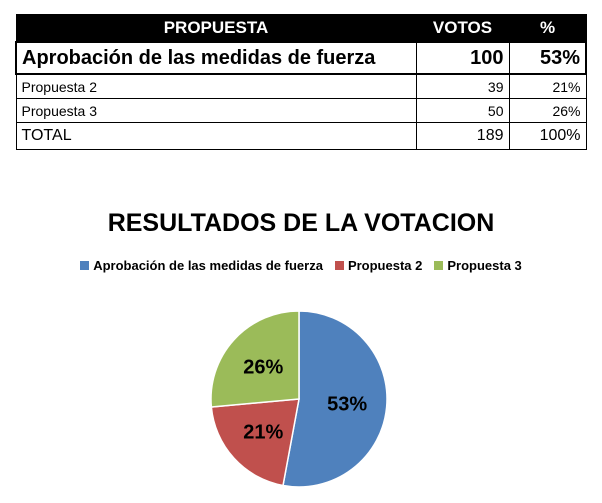 The height and width of the screenshot is (503, 602). I want to click on pie-data-label: 53%, so click(347, 404).